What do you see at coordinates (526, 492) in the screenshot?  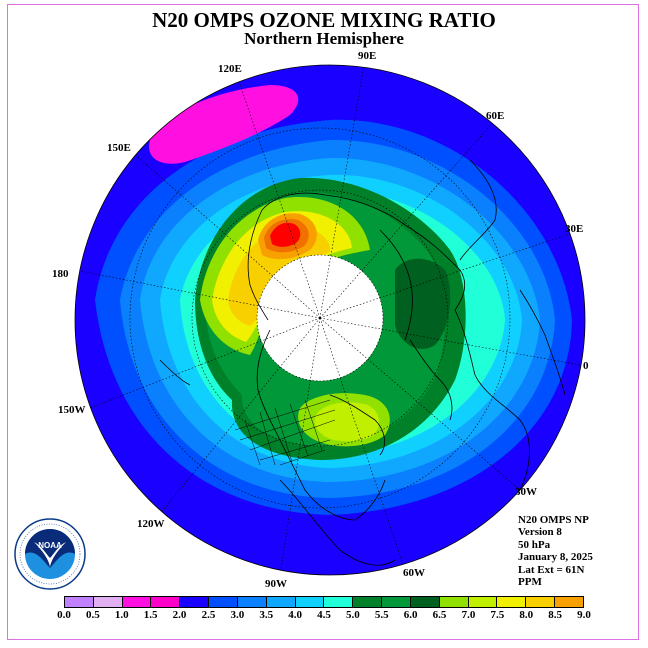 I see `lon-label-30w: 30W` at bounding box center [526, 492].